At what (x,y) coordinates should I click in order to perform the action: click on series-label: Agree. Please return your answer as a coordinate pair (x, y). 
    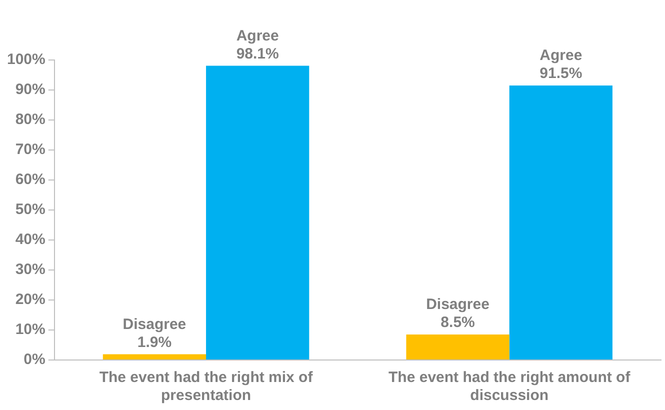
    Looking at the image, I should click on (257, 35).